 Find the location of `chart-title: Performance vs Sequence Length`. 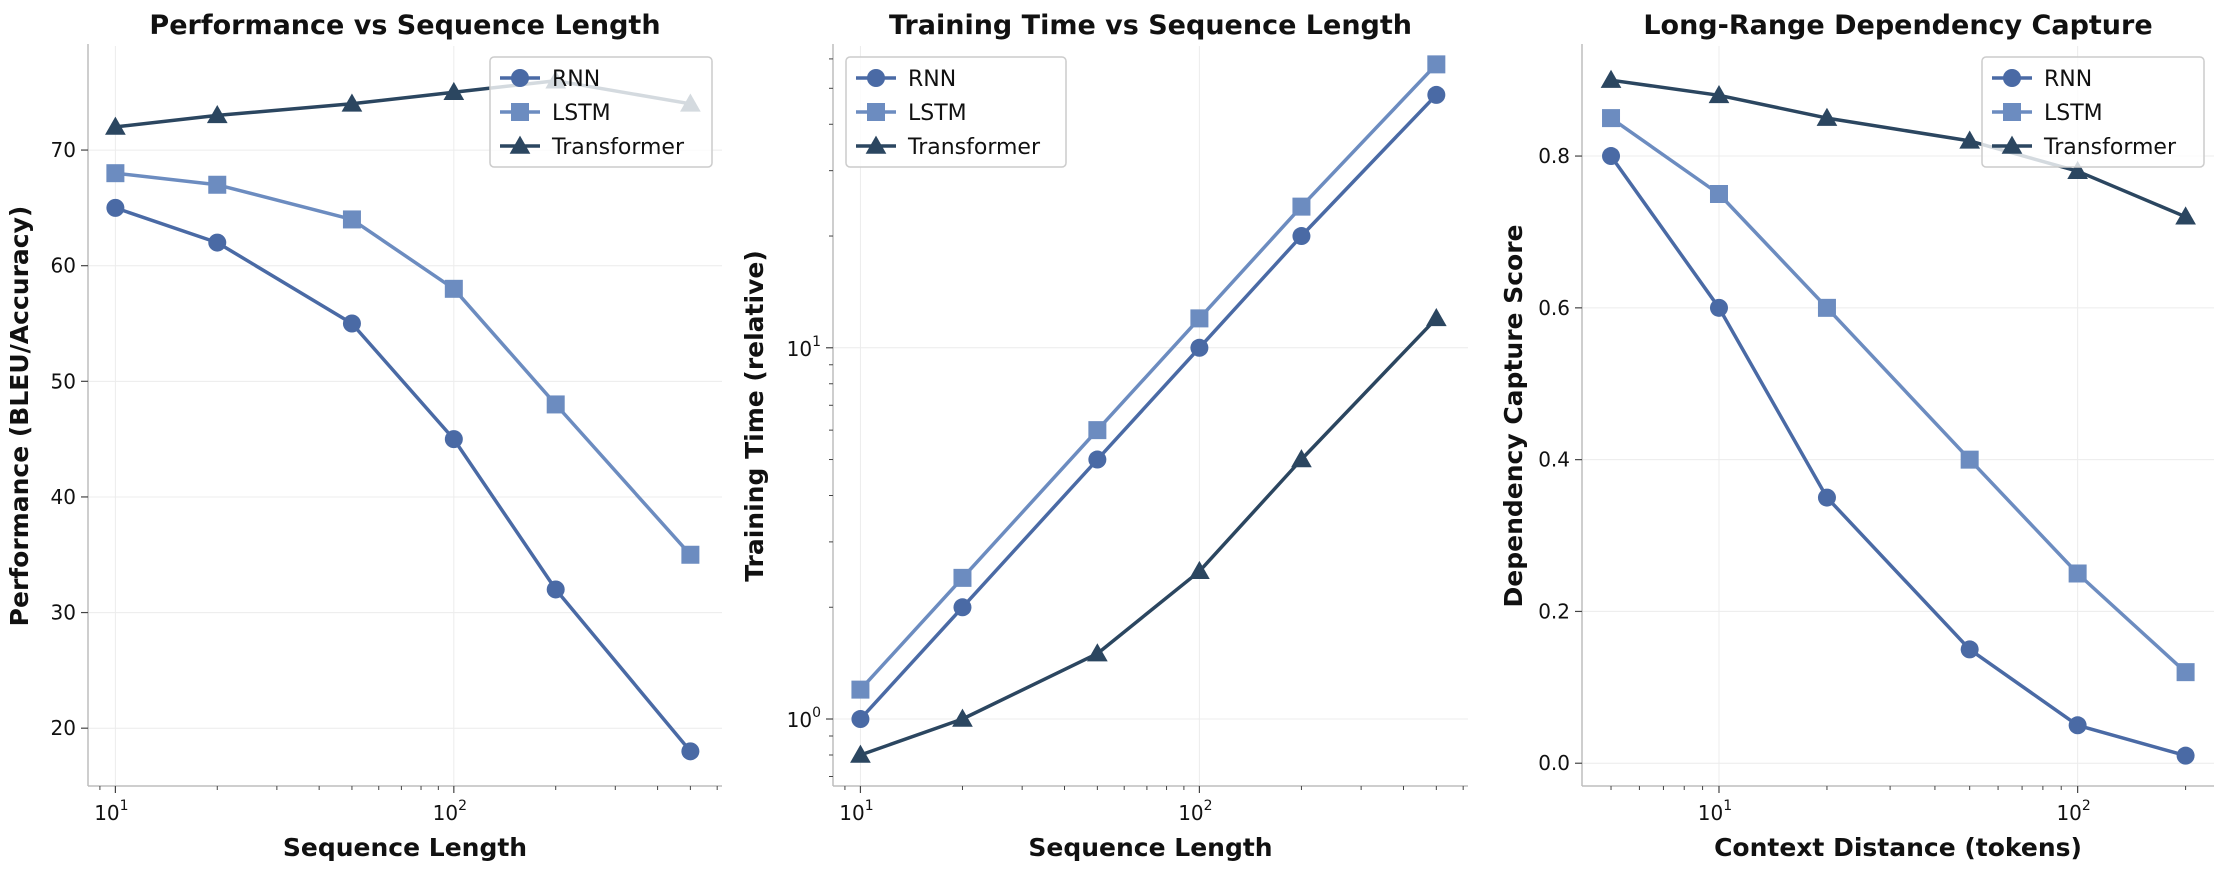

chart-title: Performance vs Sequence Length is located at coordinates (404, 25).